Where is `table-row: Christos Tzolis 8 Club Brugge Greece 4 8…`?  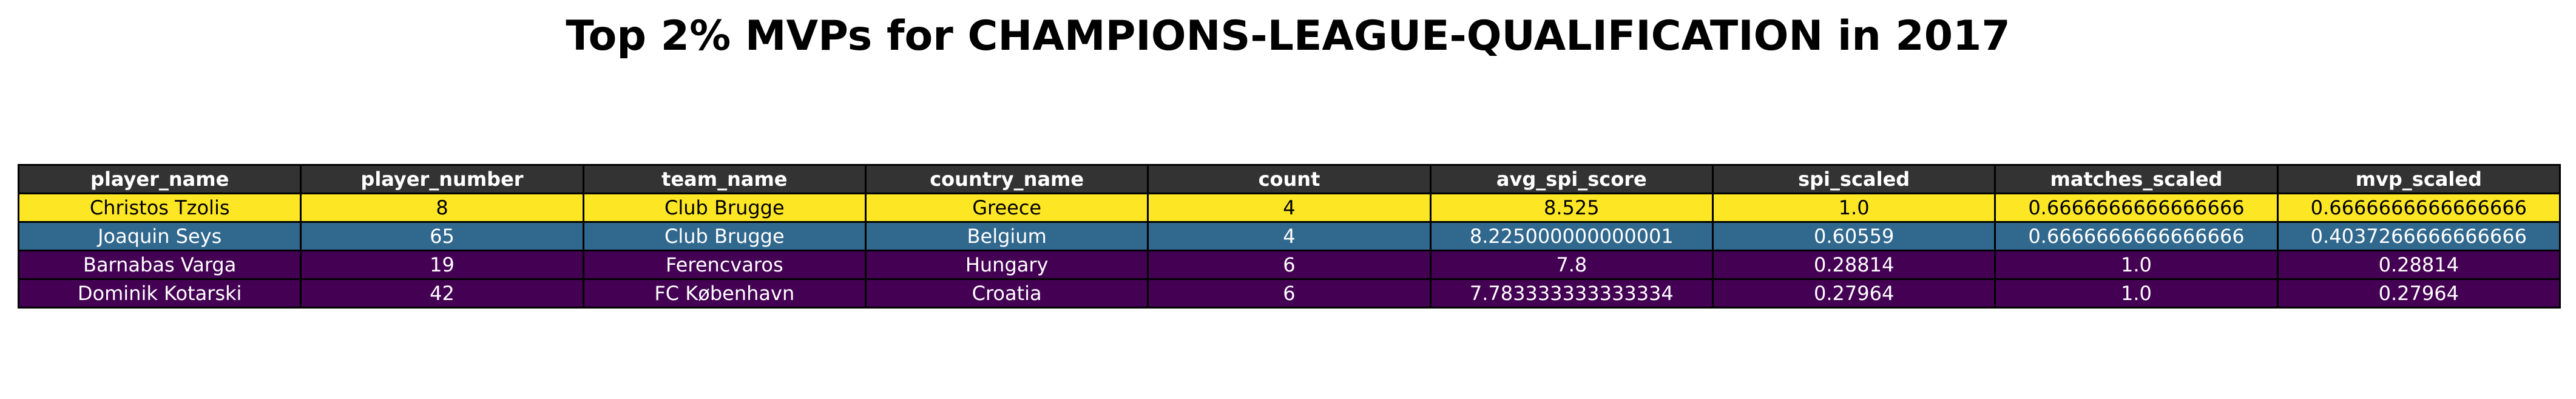 table-row: Christos Tzolis 8 Club Brugge Greece 4 8… is located at coordinates (1289, 208).